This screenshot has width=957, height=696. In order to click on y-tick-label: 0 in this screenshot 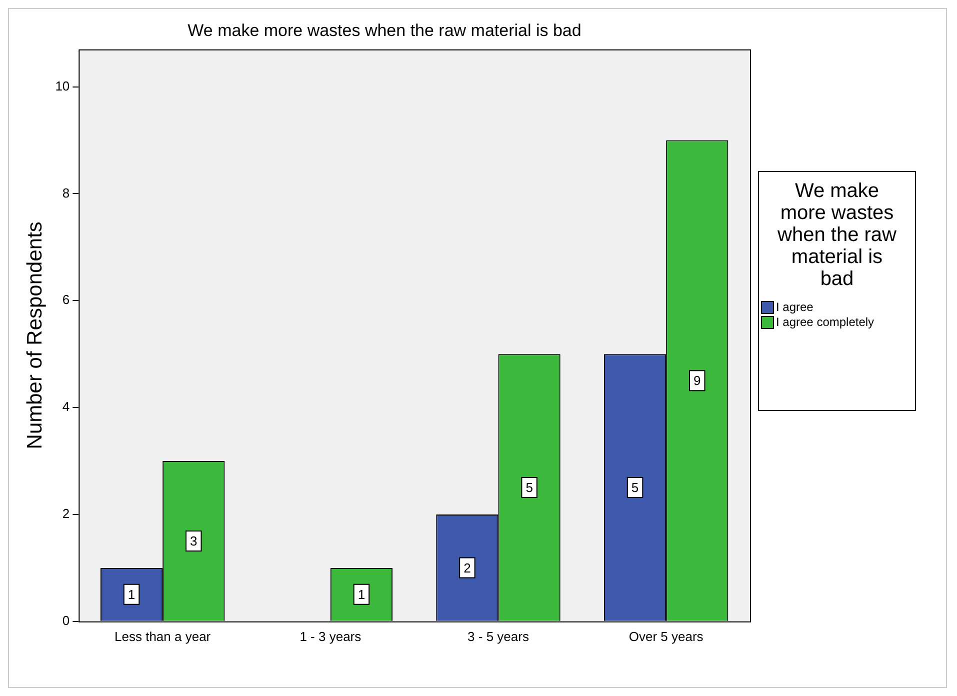, I will do `click(66, 620)`.